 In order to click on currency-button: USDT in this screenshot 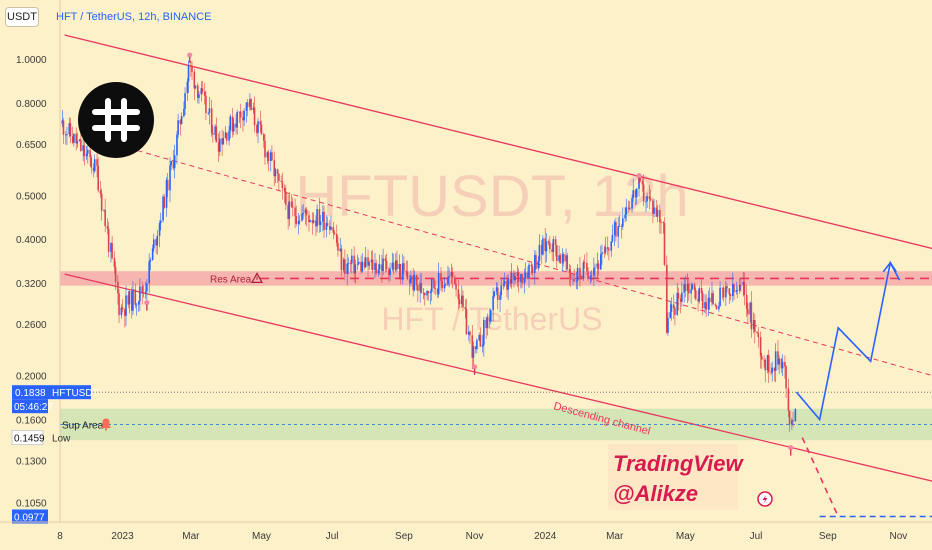, I will do `click(22, 17)`.